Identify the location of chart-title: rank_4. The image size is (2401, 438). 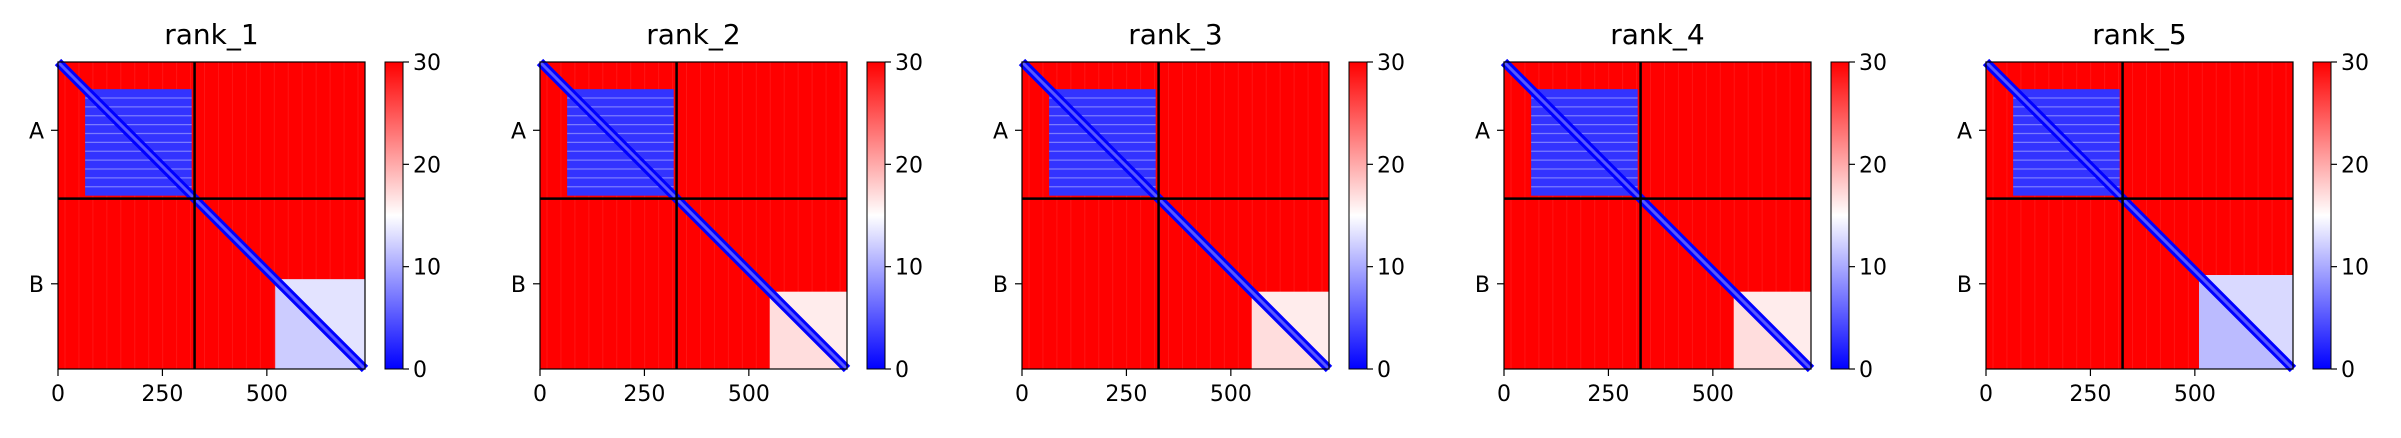
(1657, 34).